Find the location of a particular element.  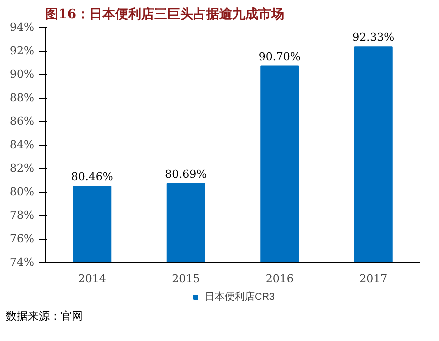

y-tick-label: 82% is located at coordinates (22, 168).